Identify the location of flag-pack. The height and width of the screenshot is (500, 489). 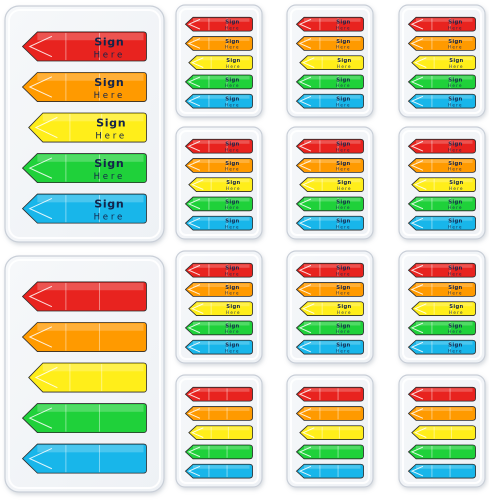
(330, 431).